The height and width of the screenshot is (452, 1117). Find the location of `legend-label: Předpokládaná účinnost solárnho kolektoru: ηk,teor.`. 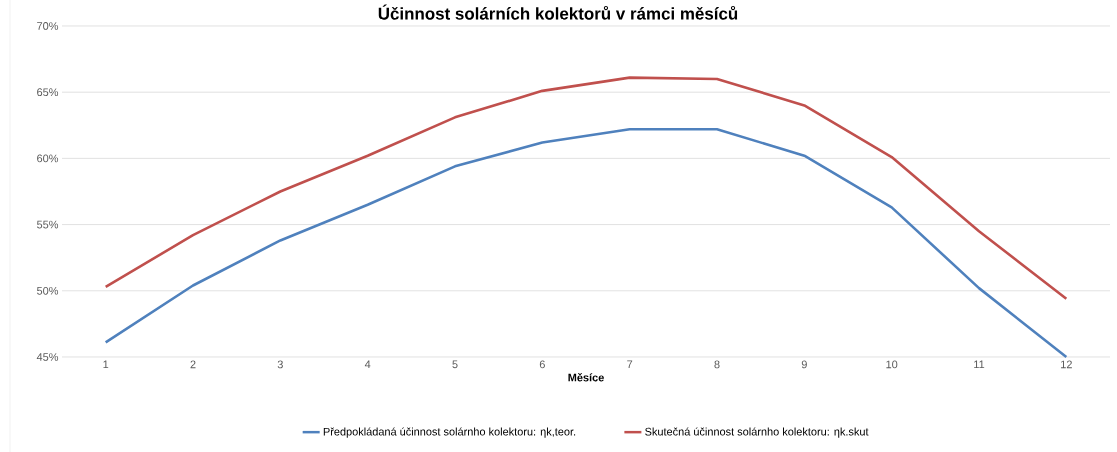

legend-label: Předpokládaná účinnost solárnho kolektoru: ηk,teor. is located at coordinates (449, 432).